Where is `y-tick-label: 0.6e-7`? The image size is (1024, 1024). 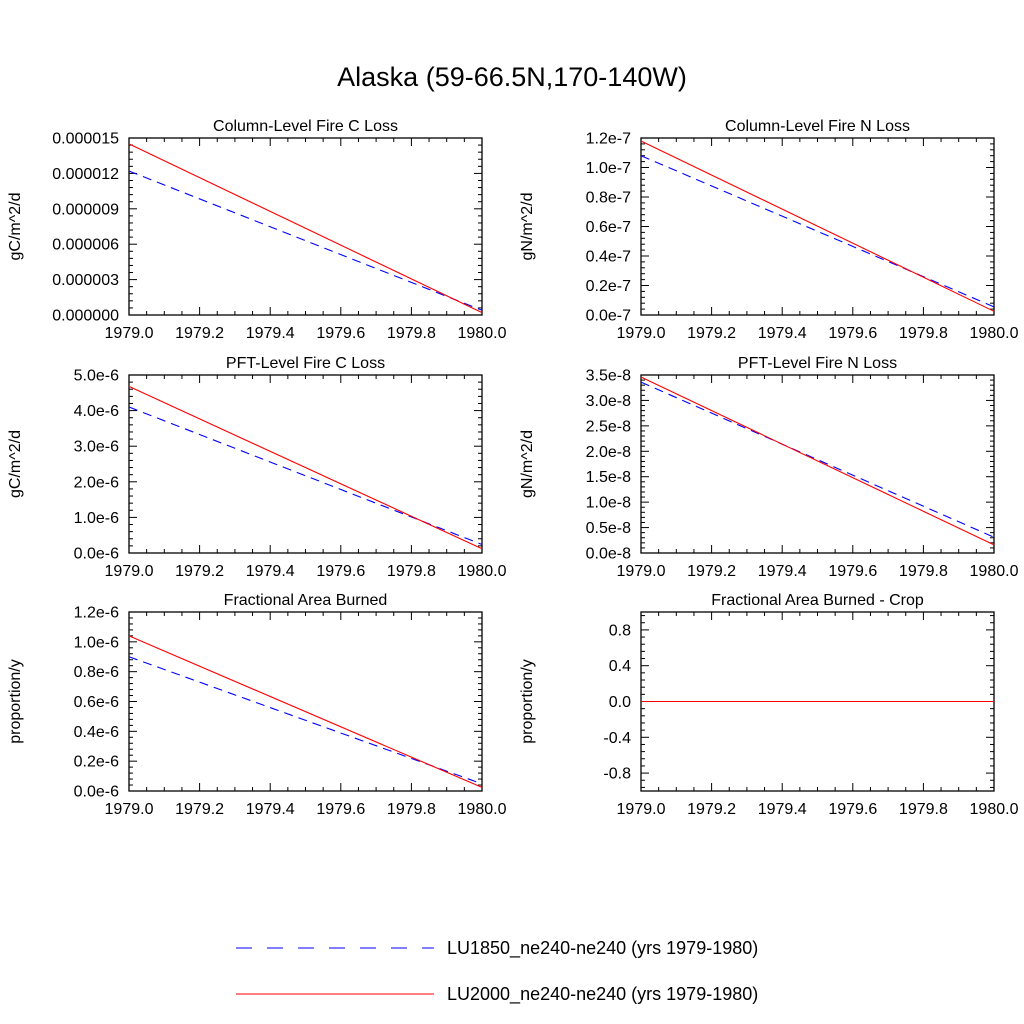 y-tick-label: 0.6e-7 is located at coordinates (608, 227).